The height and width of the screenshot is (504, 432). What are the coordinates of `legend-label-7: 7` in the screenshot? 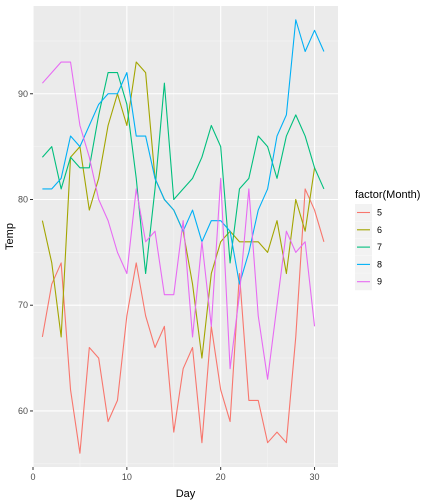 It's located at (379, 247).